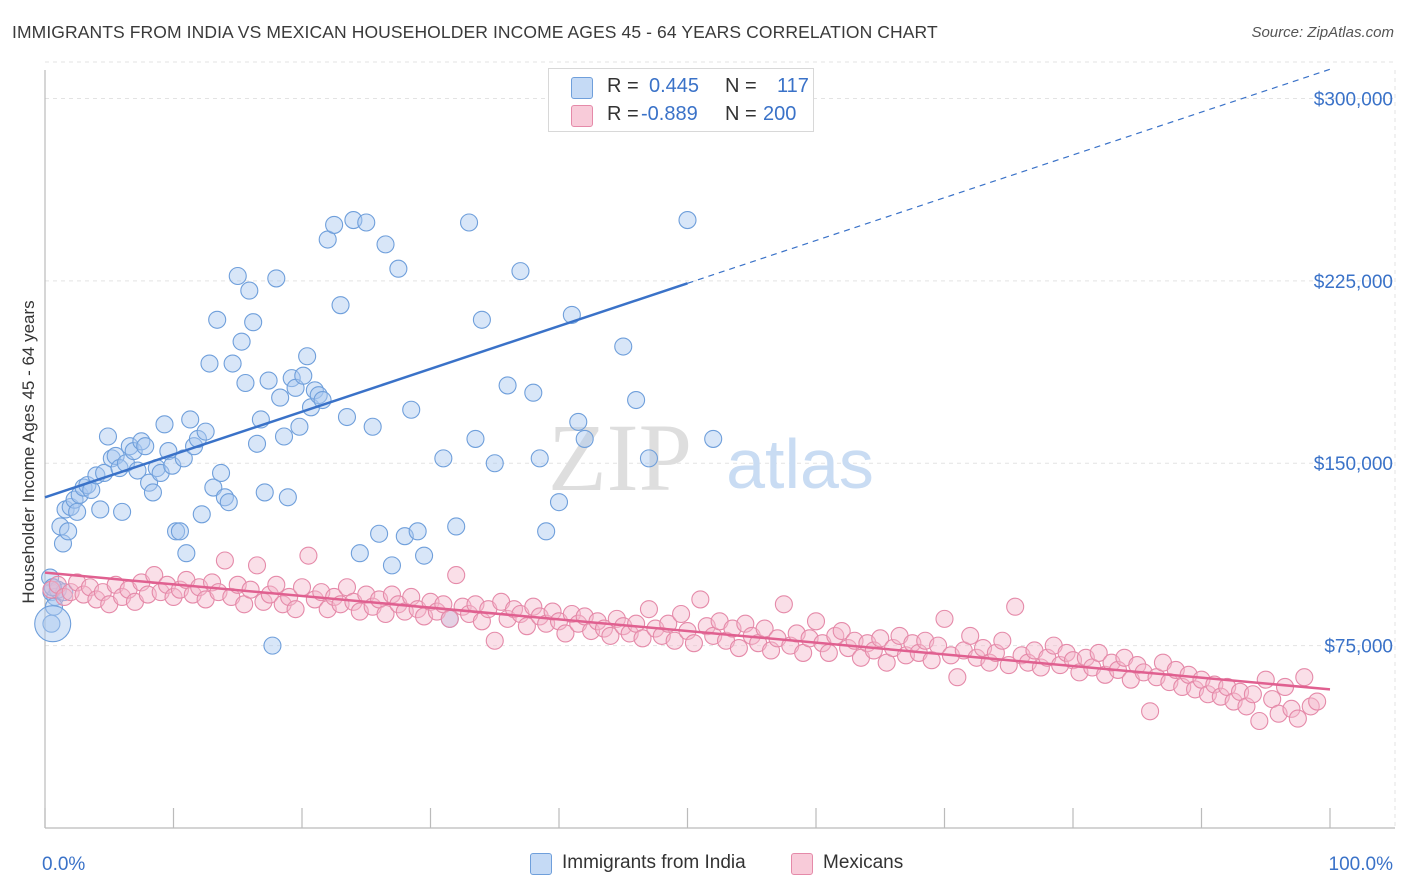  I want to click on legend-r-label: R =, so click(623, 114).